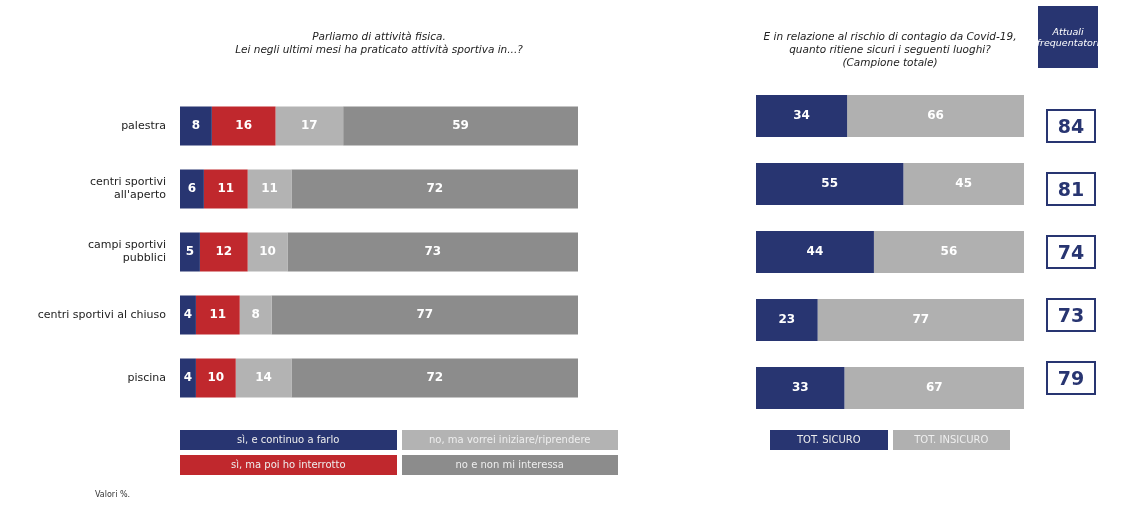 This screenshot has height=506, width=1125. I want to click on data-label: 16, so click(244, 125).